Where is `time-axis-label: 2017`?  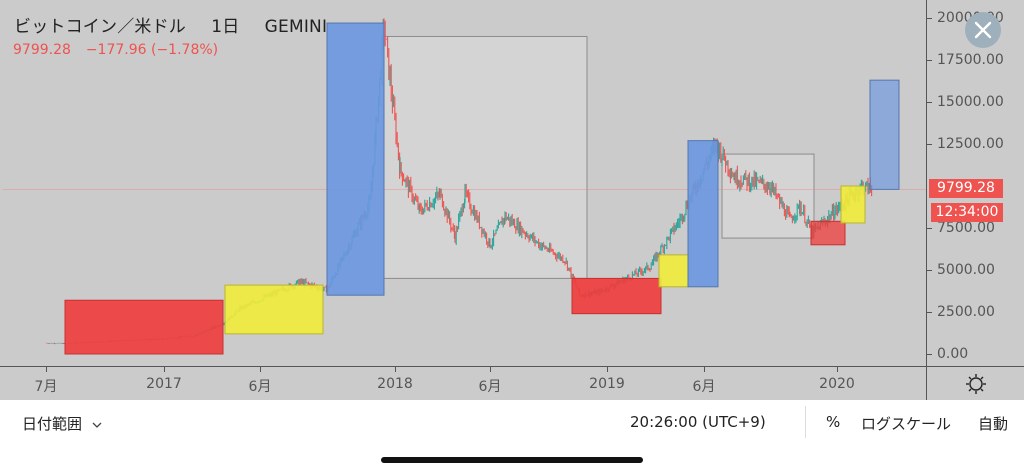
time-axis-label: 2017 is located at coordinates (164, 384).